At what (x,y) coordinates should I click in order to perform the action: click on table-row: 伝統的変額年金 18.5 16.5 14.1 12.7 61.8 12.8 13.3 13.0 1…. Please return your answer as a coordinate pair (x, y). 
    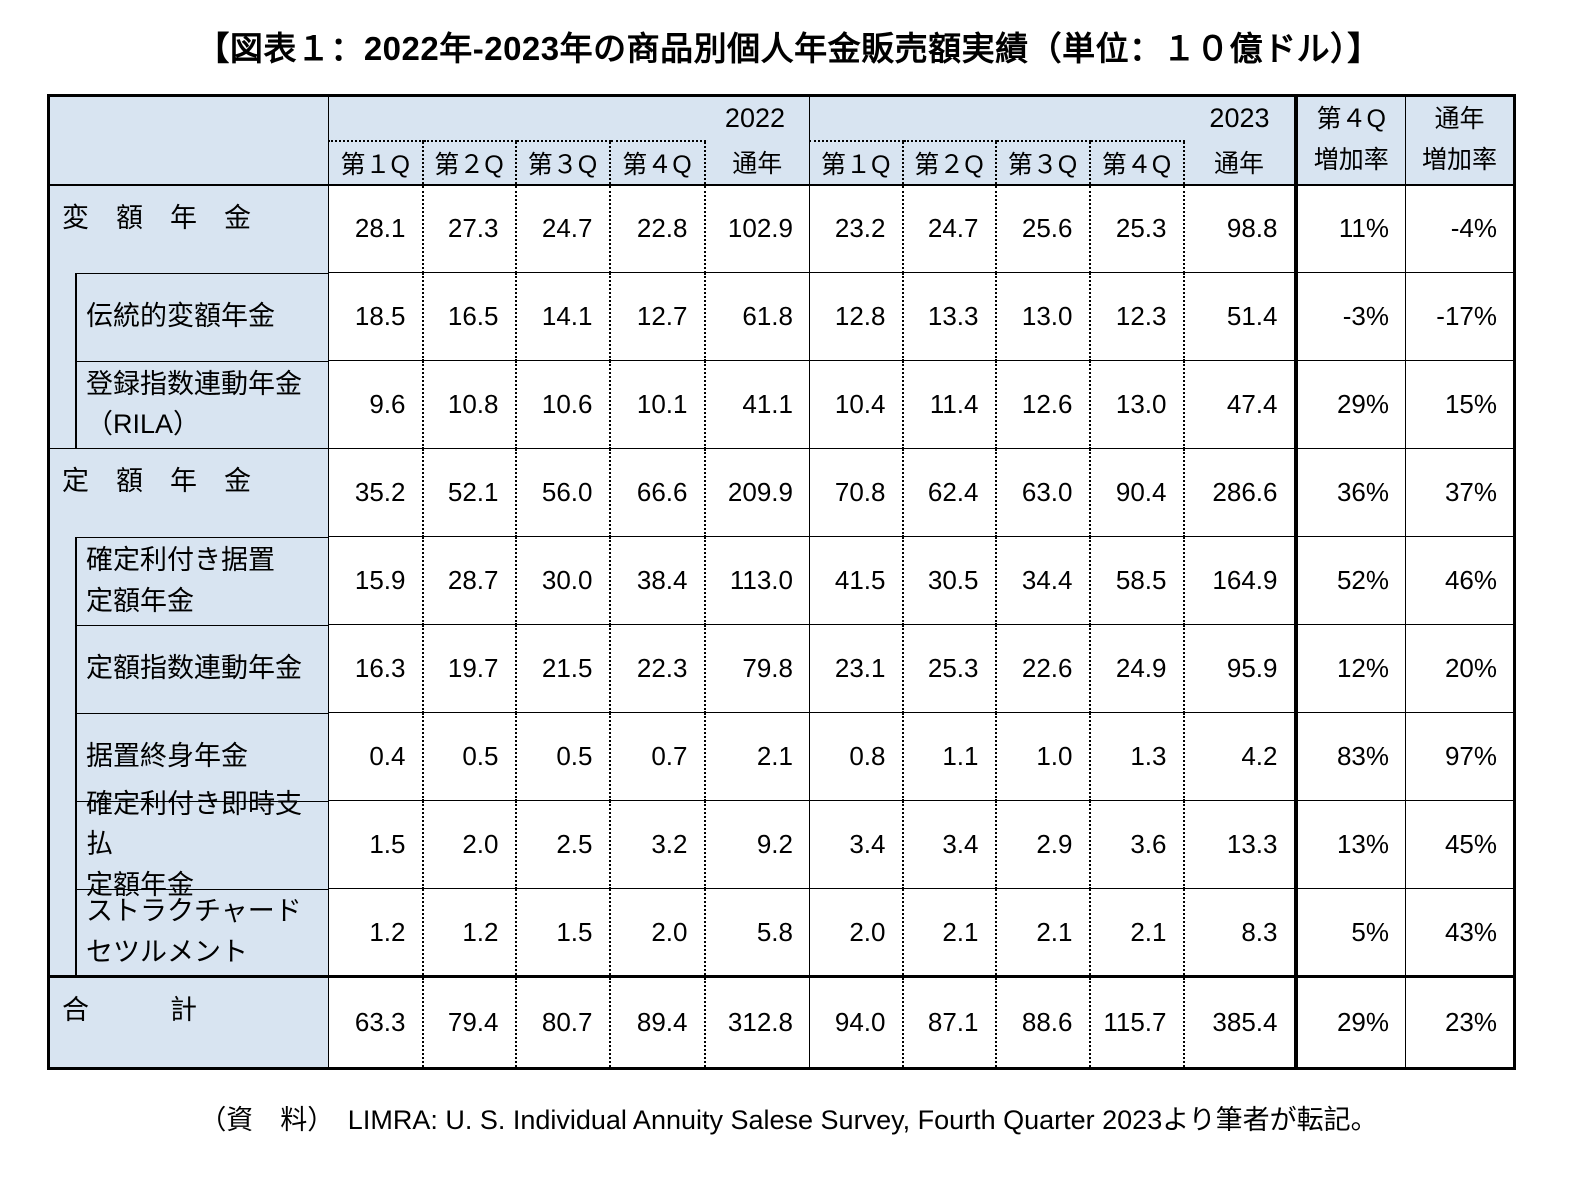
    Looking at the image, I should click on (781, 316).